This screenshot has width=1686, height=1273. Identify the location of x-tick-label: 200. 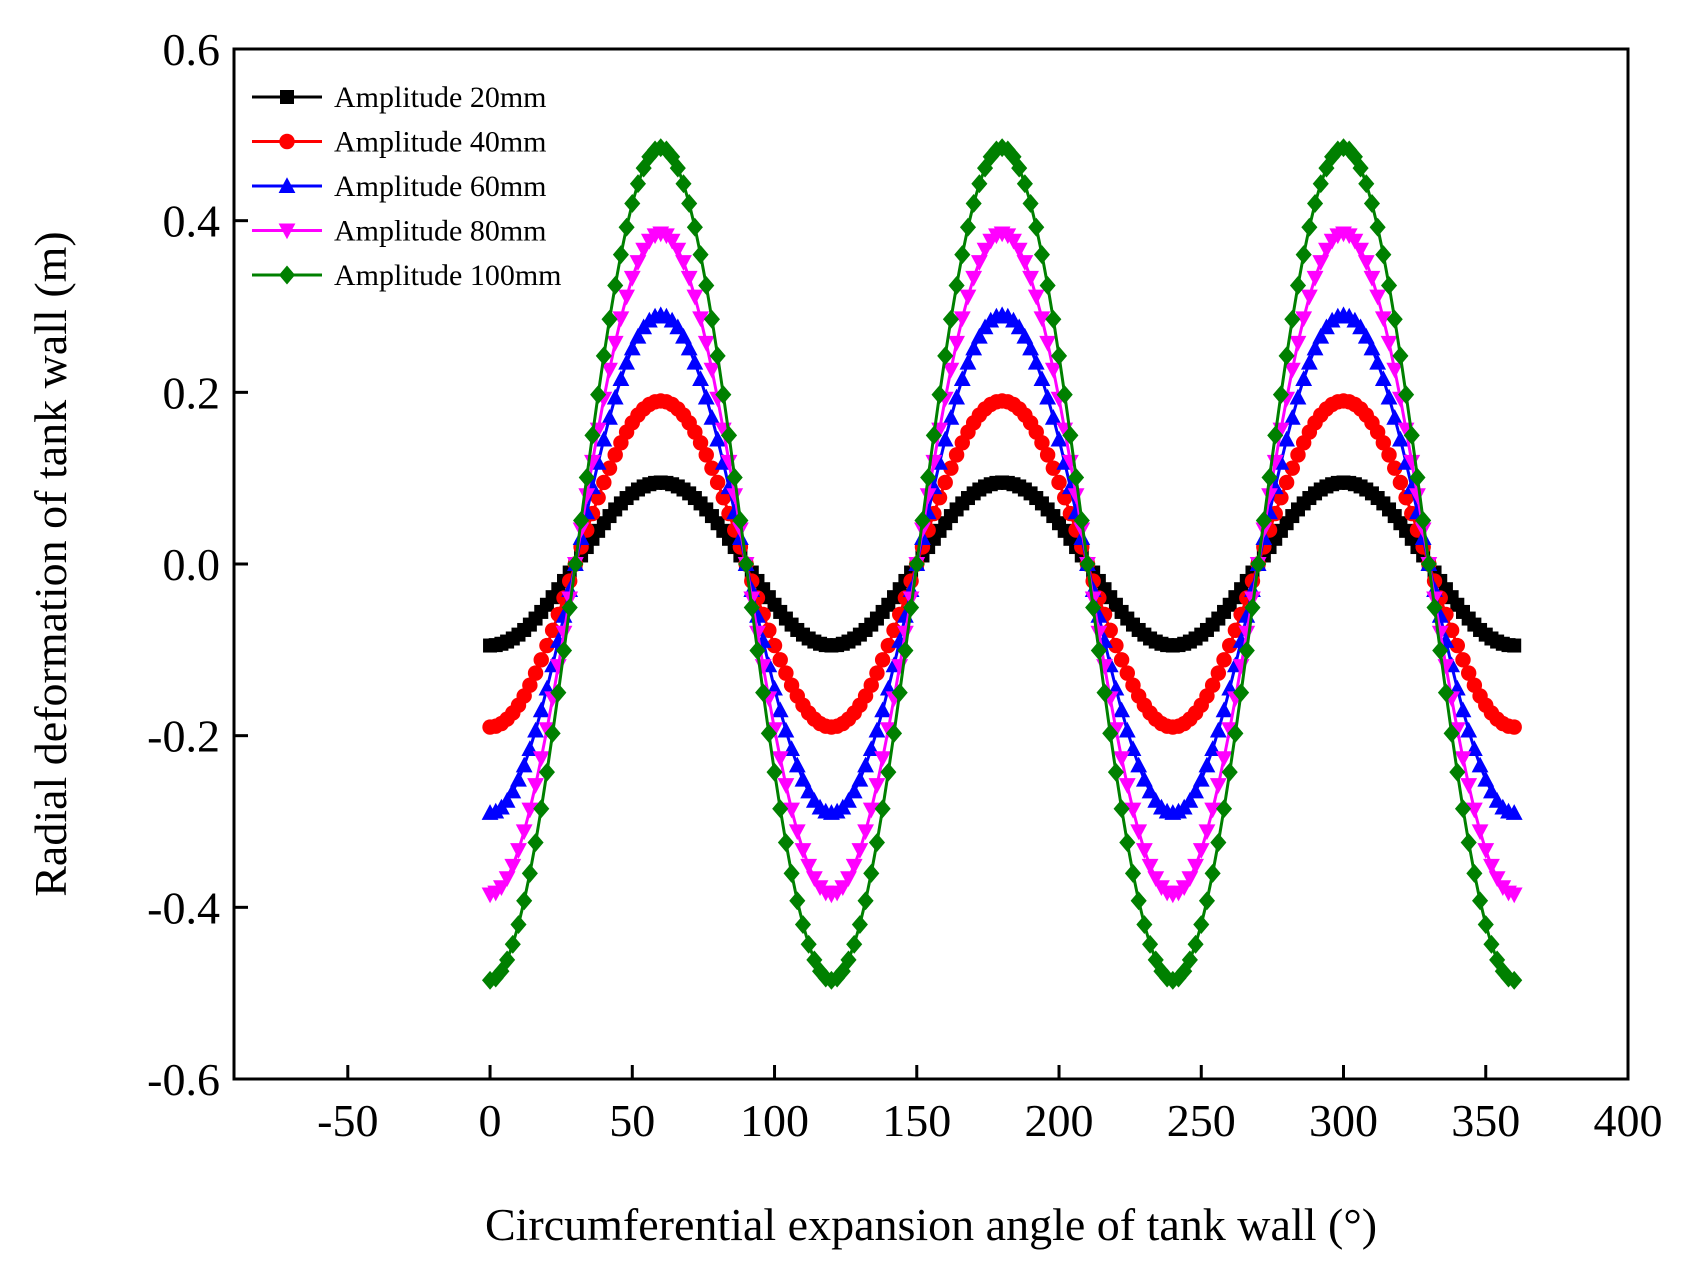
(1059, 1120).